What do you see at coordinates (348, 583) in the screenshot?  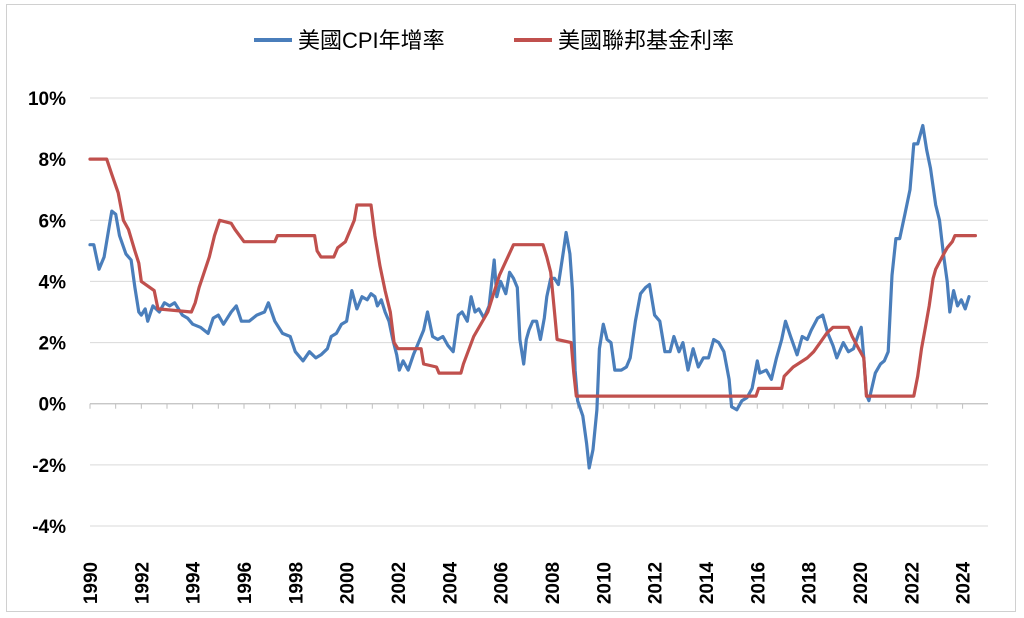 I see `x-tick-label: 2000` at bounding box center [348, 583].